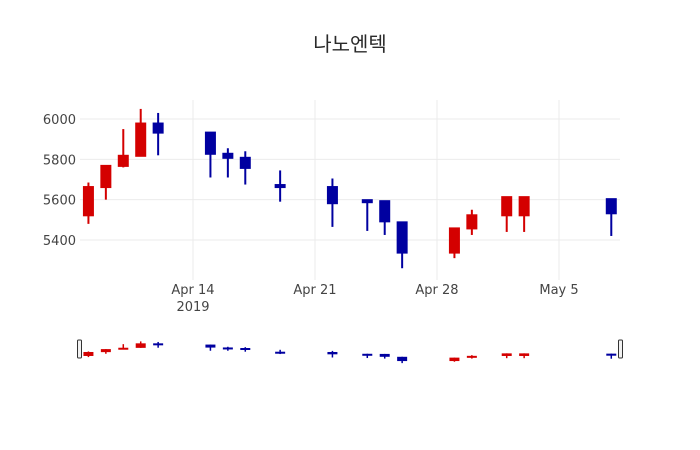  What do you see at coordinates (350, 44) in the screenshot?
I see `chart-title: 나노엔텍` at bounding box center [350, 44].